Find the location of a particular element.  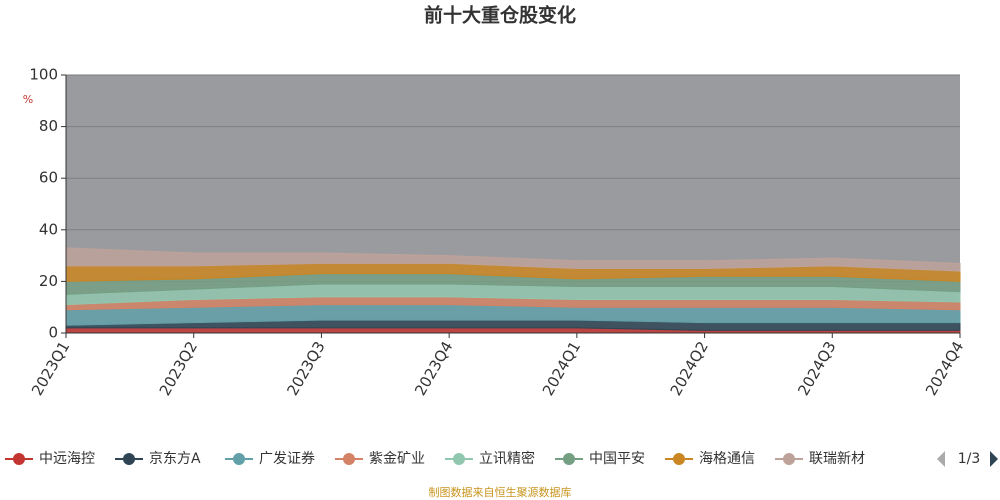

x-tick-label: 2023Q1 is located at coordinates (50, 368).